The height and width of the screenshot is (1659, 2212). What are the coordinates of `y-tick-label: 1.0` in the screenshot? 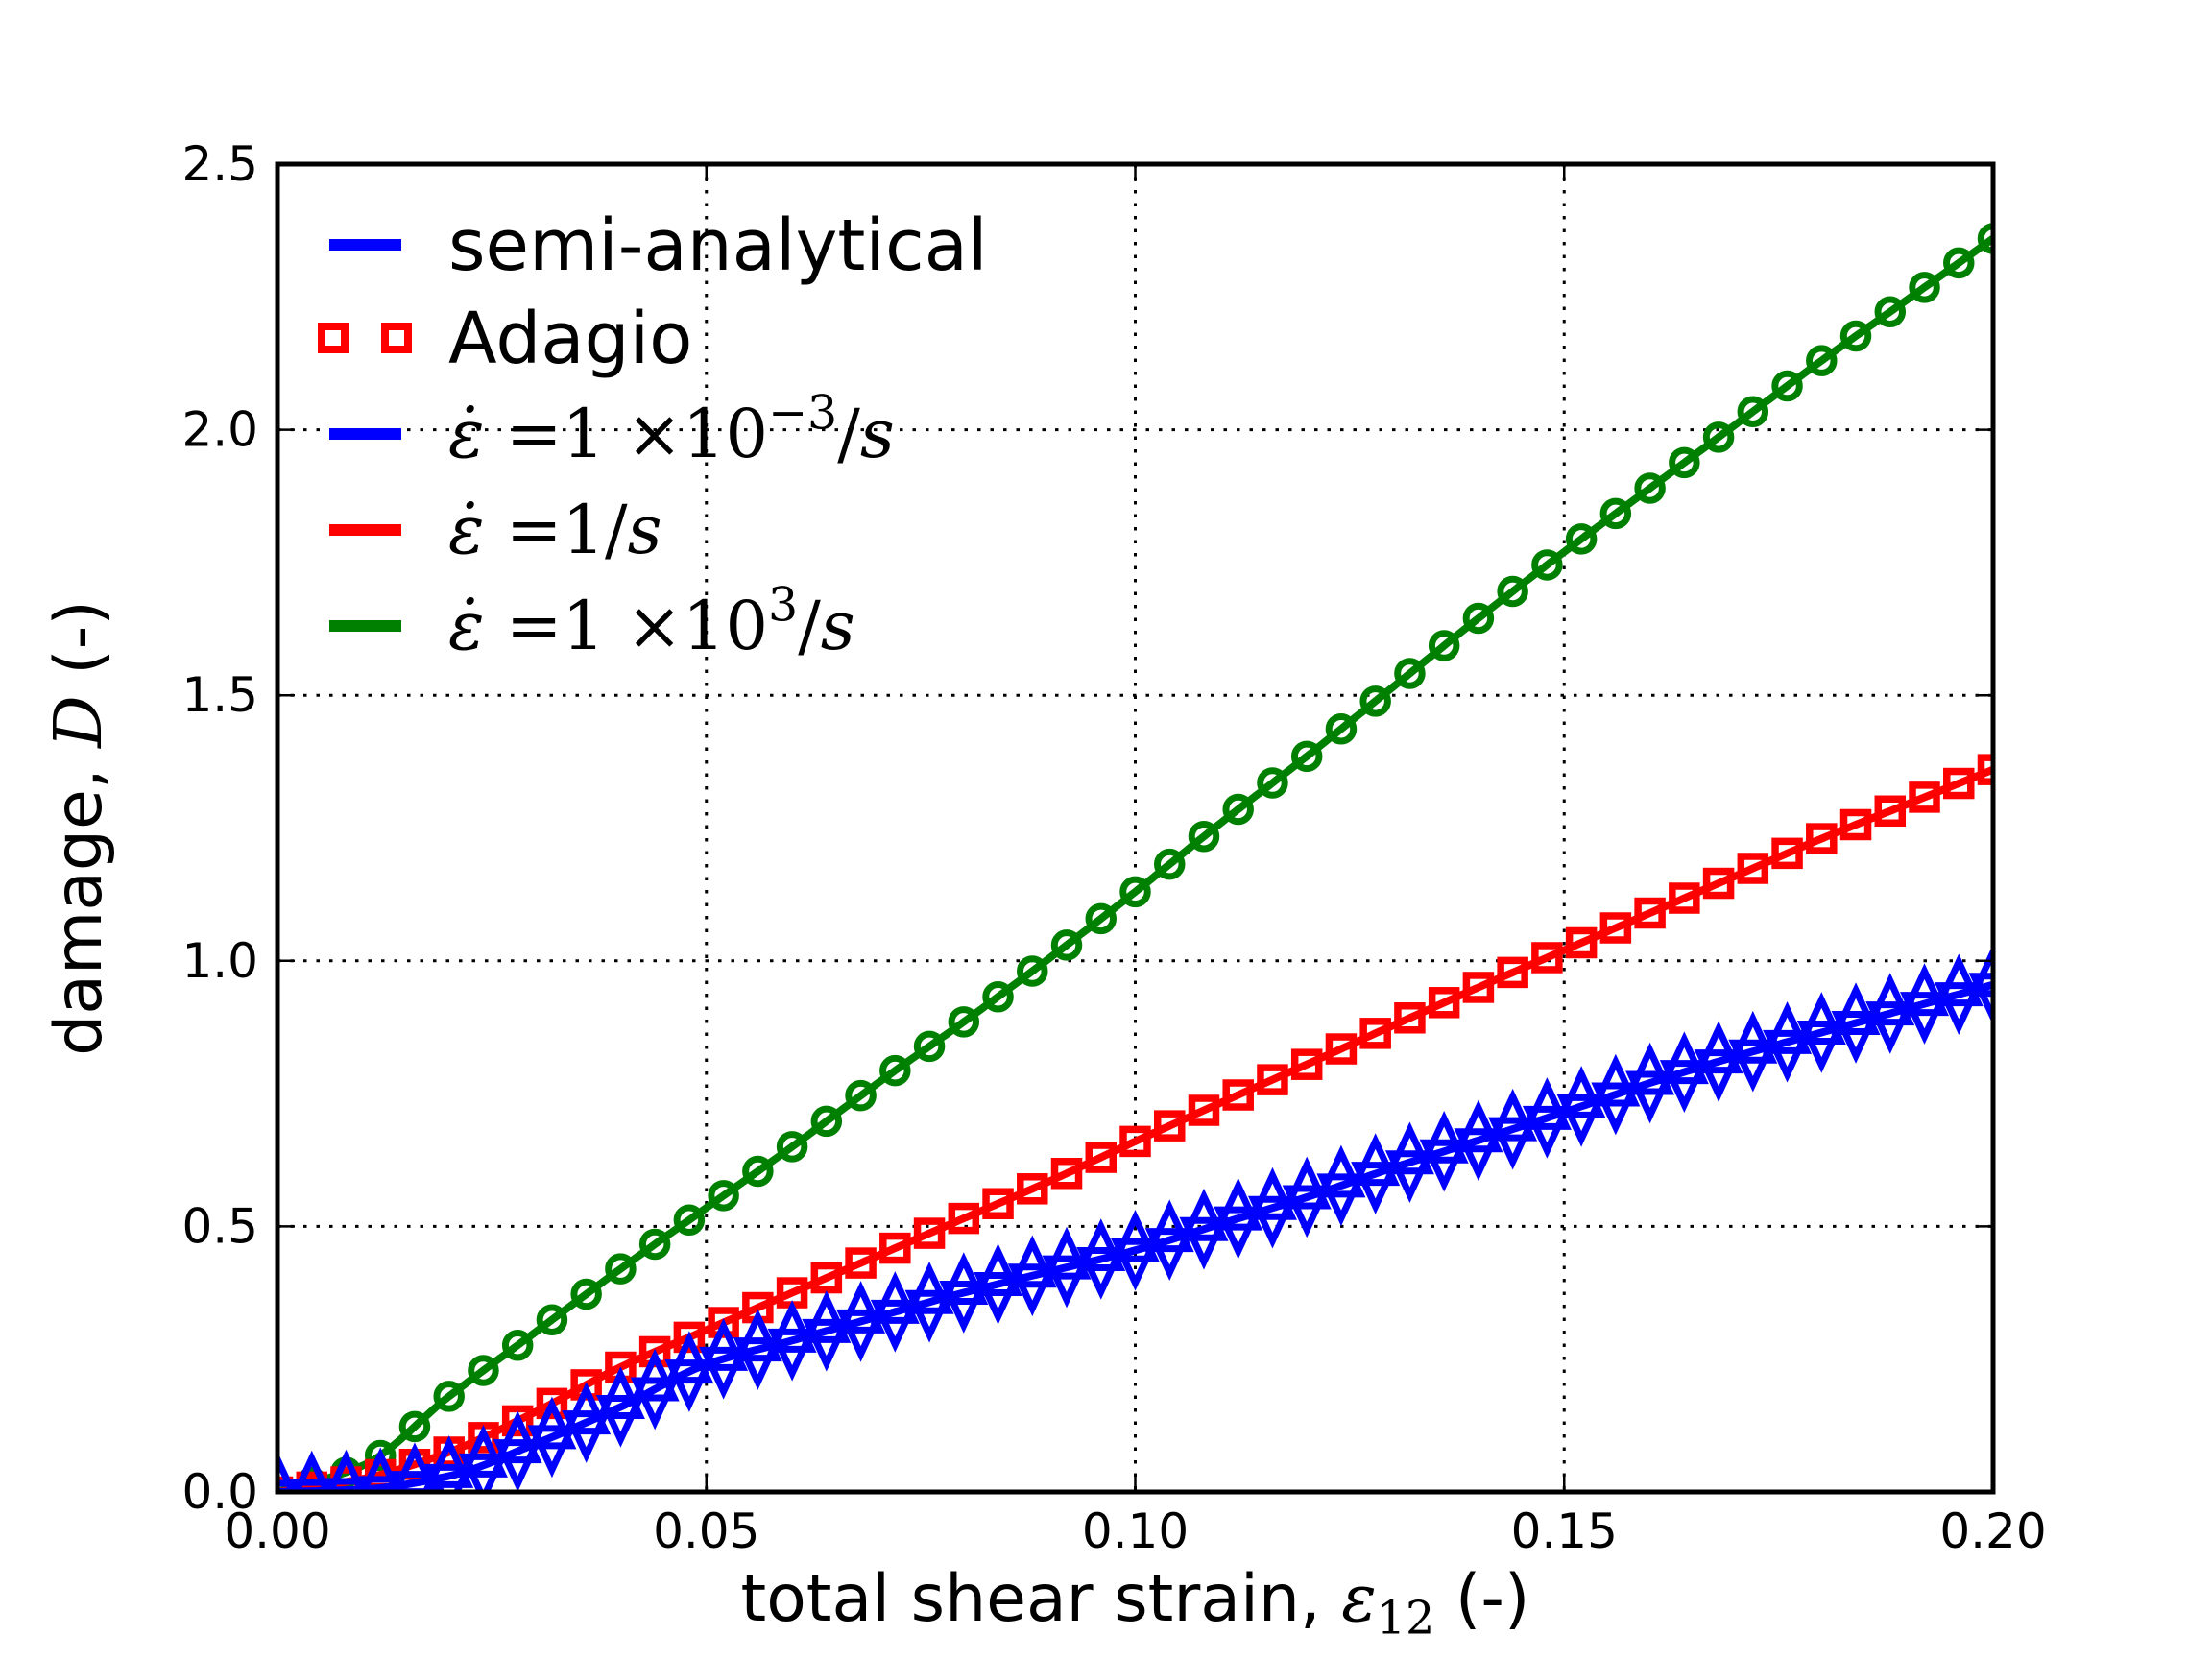 It's located at (219, 961).